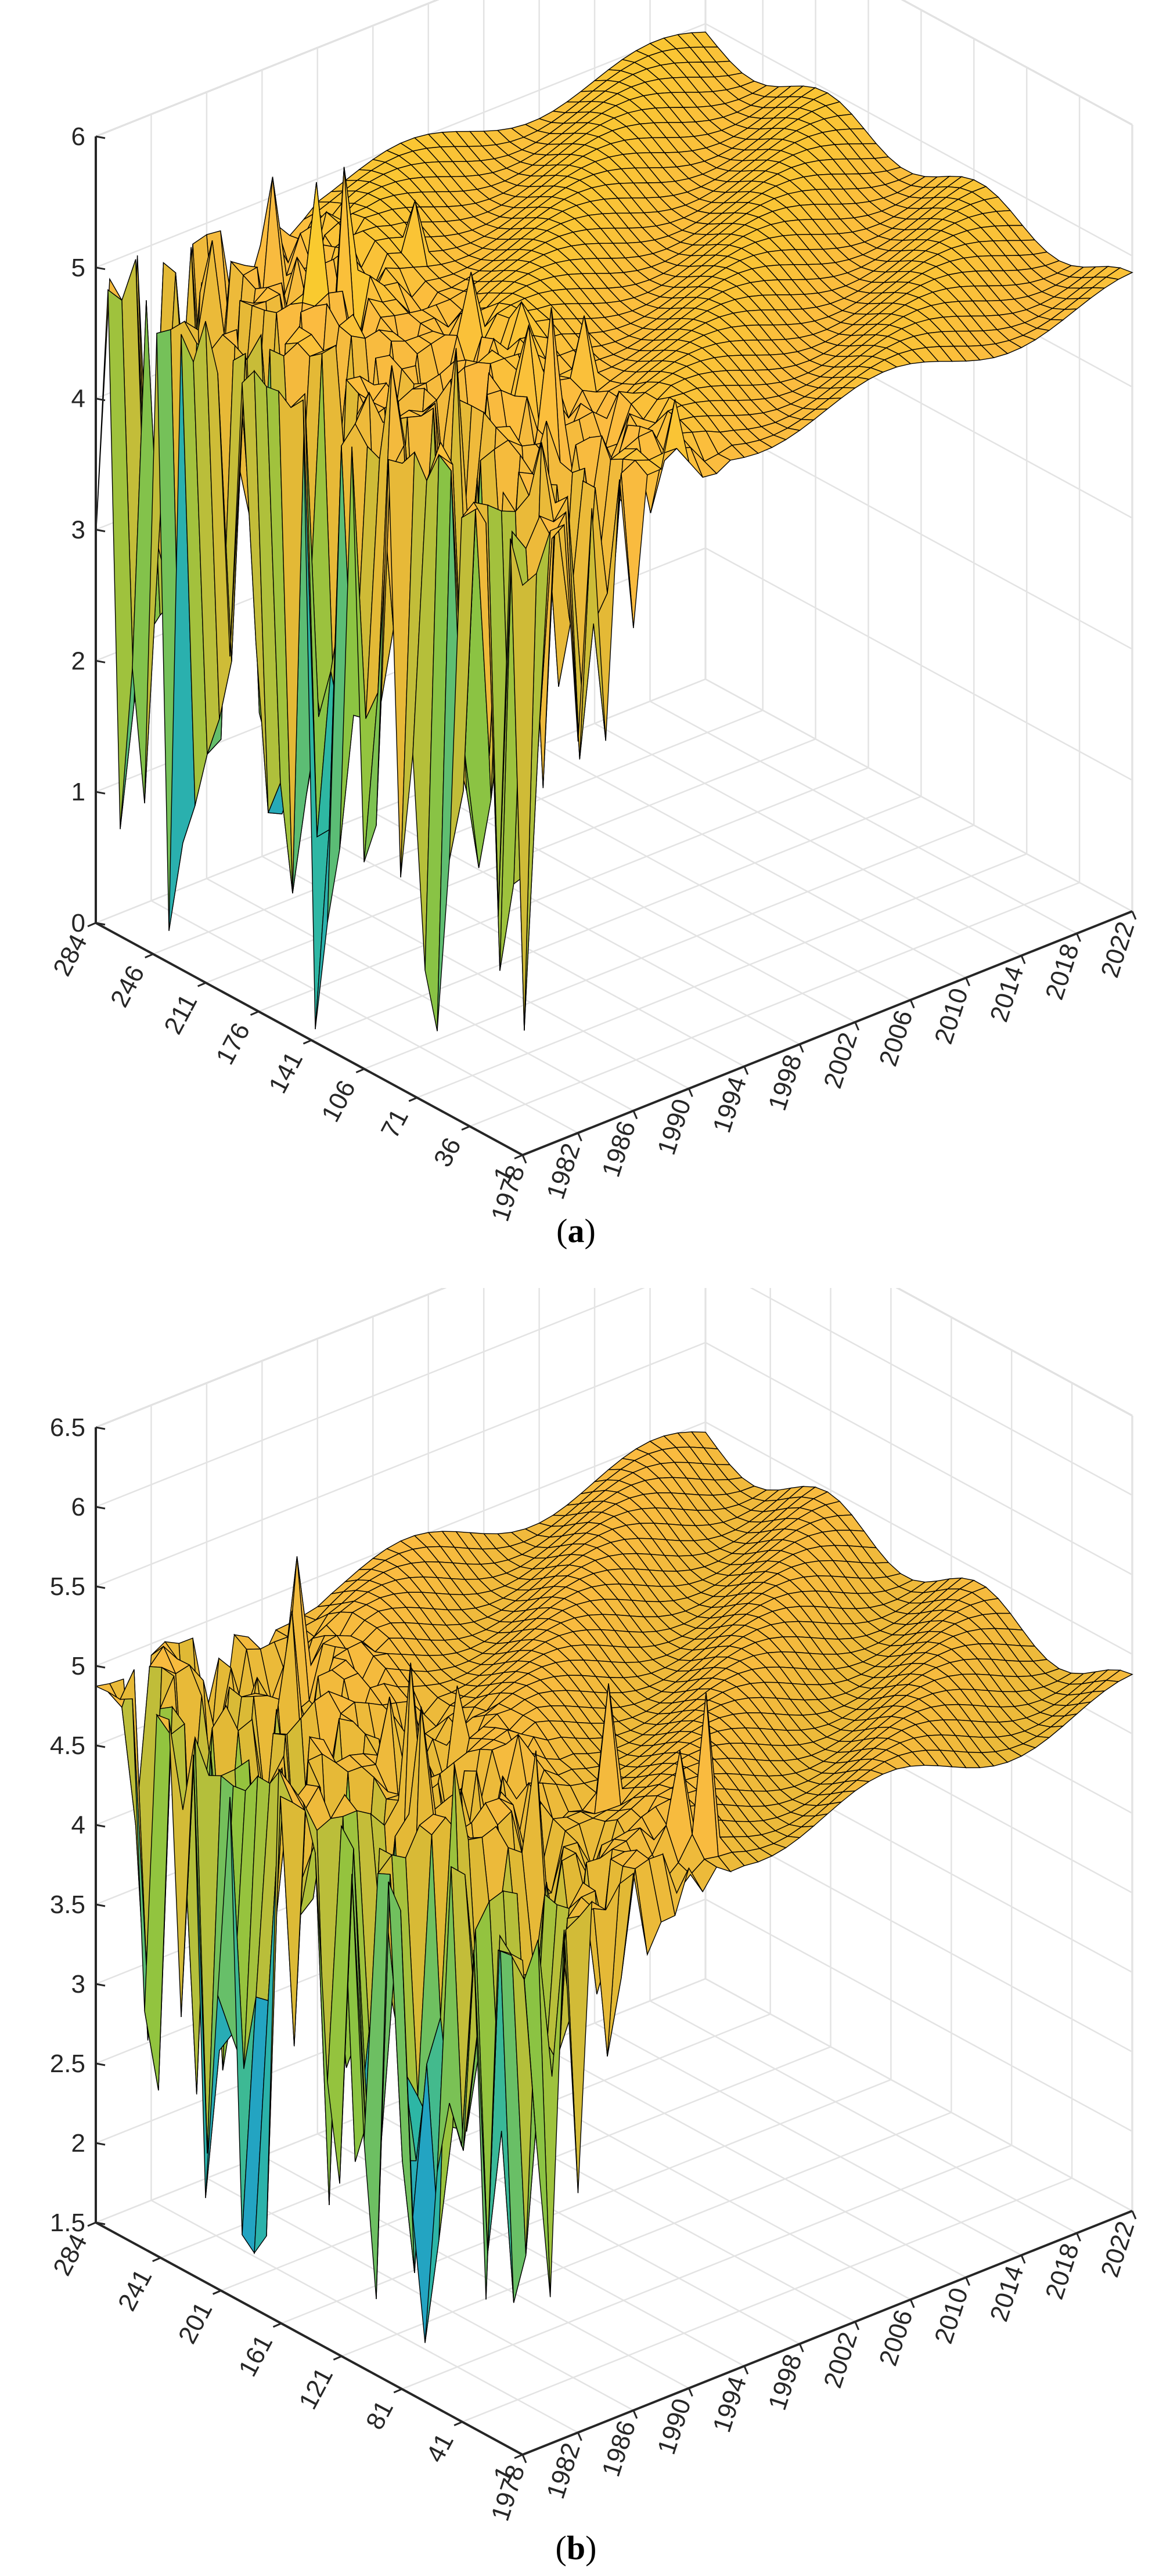 This screenshot has height=2576, width=1152. What do you see at coordinates (591, 2548) in the screenshot?
I see `caption-close: )` at bounding box center [591, 2548].